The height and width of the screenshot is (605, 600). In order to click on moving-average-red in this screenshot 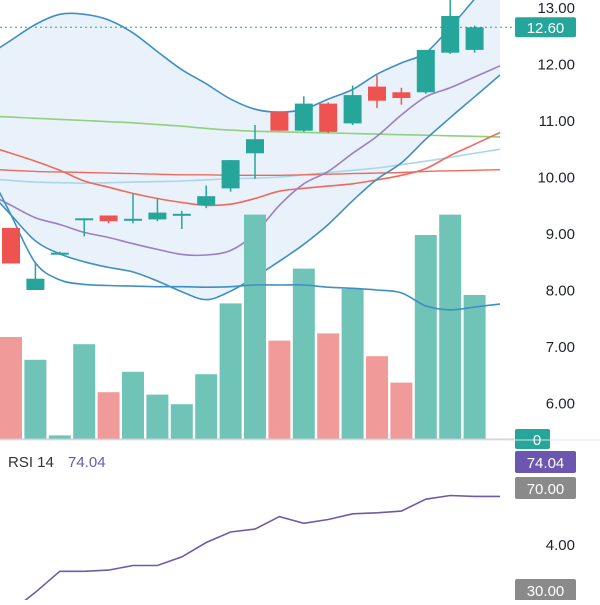, I will do `click(250, 169)`.